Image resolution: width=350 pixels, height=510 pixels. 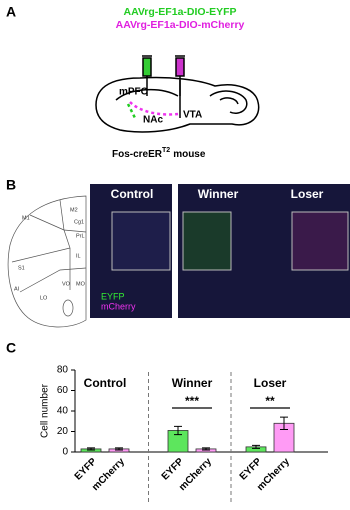 What do you see at coordinates (26, 218) in the screenshot?
I see `atlas-label: M1` at bounding box center [26, 218].